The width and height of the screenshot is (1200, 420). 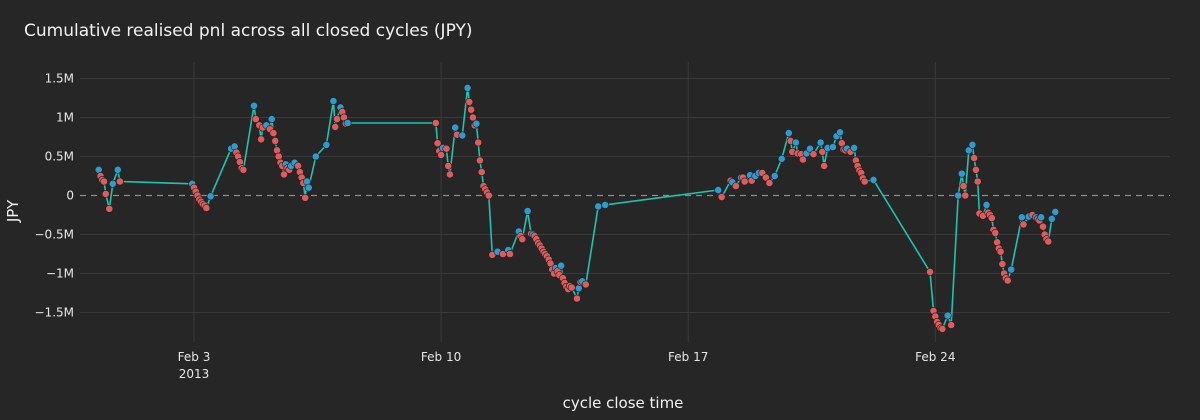 What do you see at coordinates (65, 118) in the screenshot?
I see `y-tick-label: 1M` at bounding box center [65, 118].